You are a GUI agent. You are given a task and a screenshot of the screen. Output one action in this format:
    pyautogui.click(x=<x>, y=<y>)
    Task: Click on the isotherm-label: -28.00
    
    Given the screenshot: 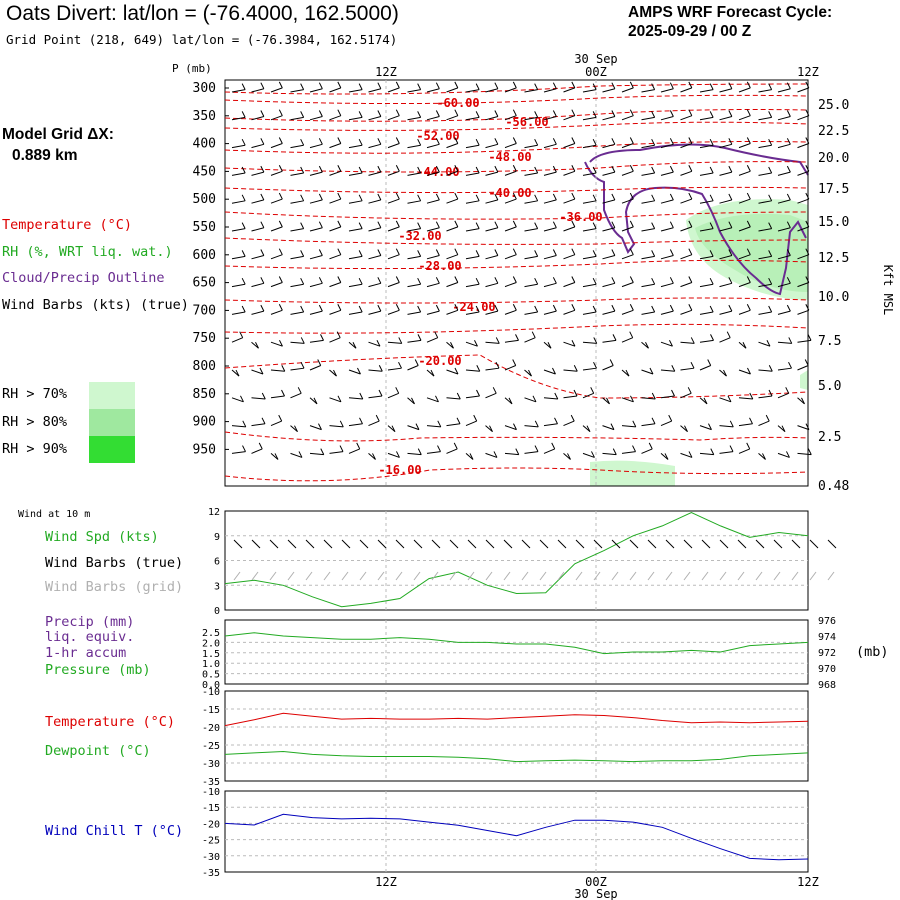 What is the action you would take?
    pyautogui.click(x=439, y=266)
    